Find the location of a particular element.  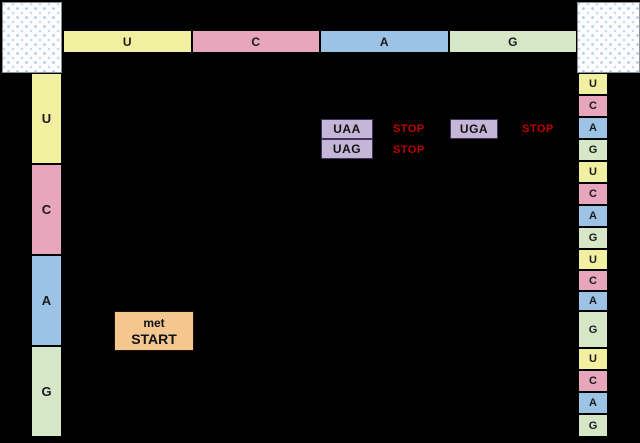

start-codon-label: START is located at coordinates (154, 338).